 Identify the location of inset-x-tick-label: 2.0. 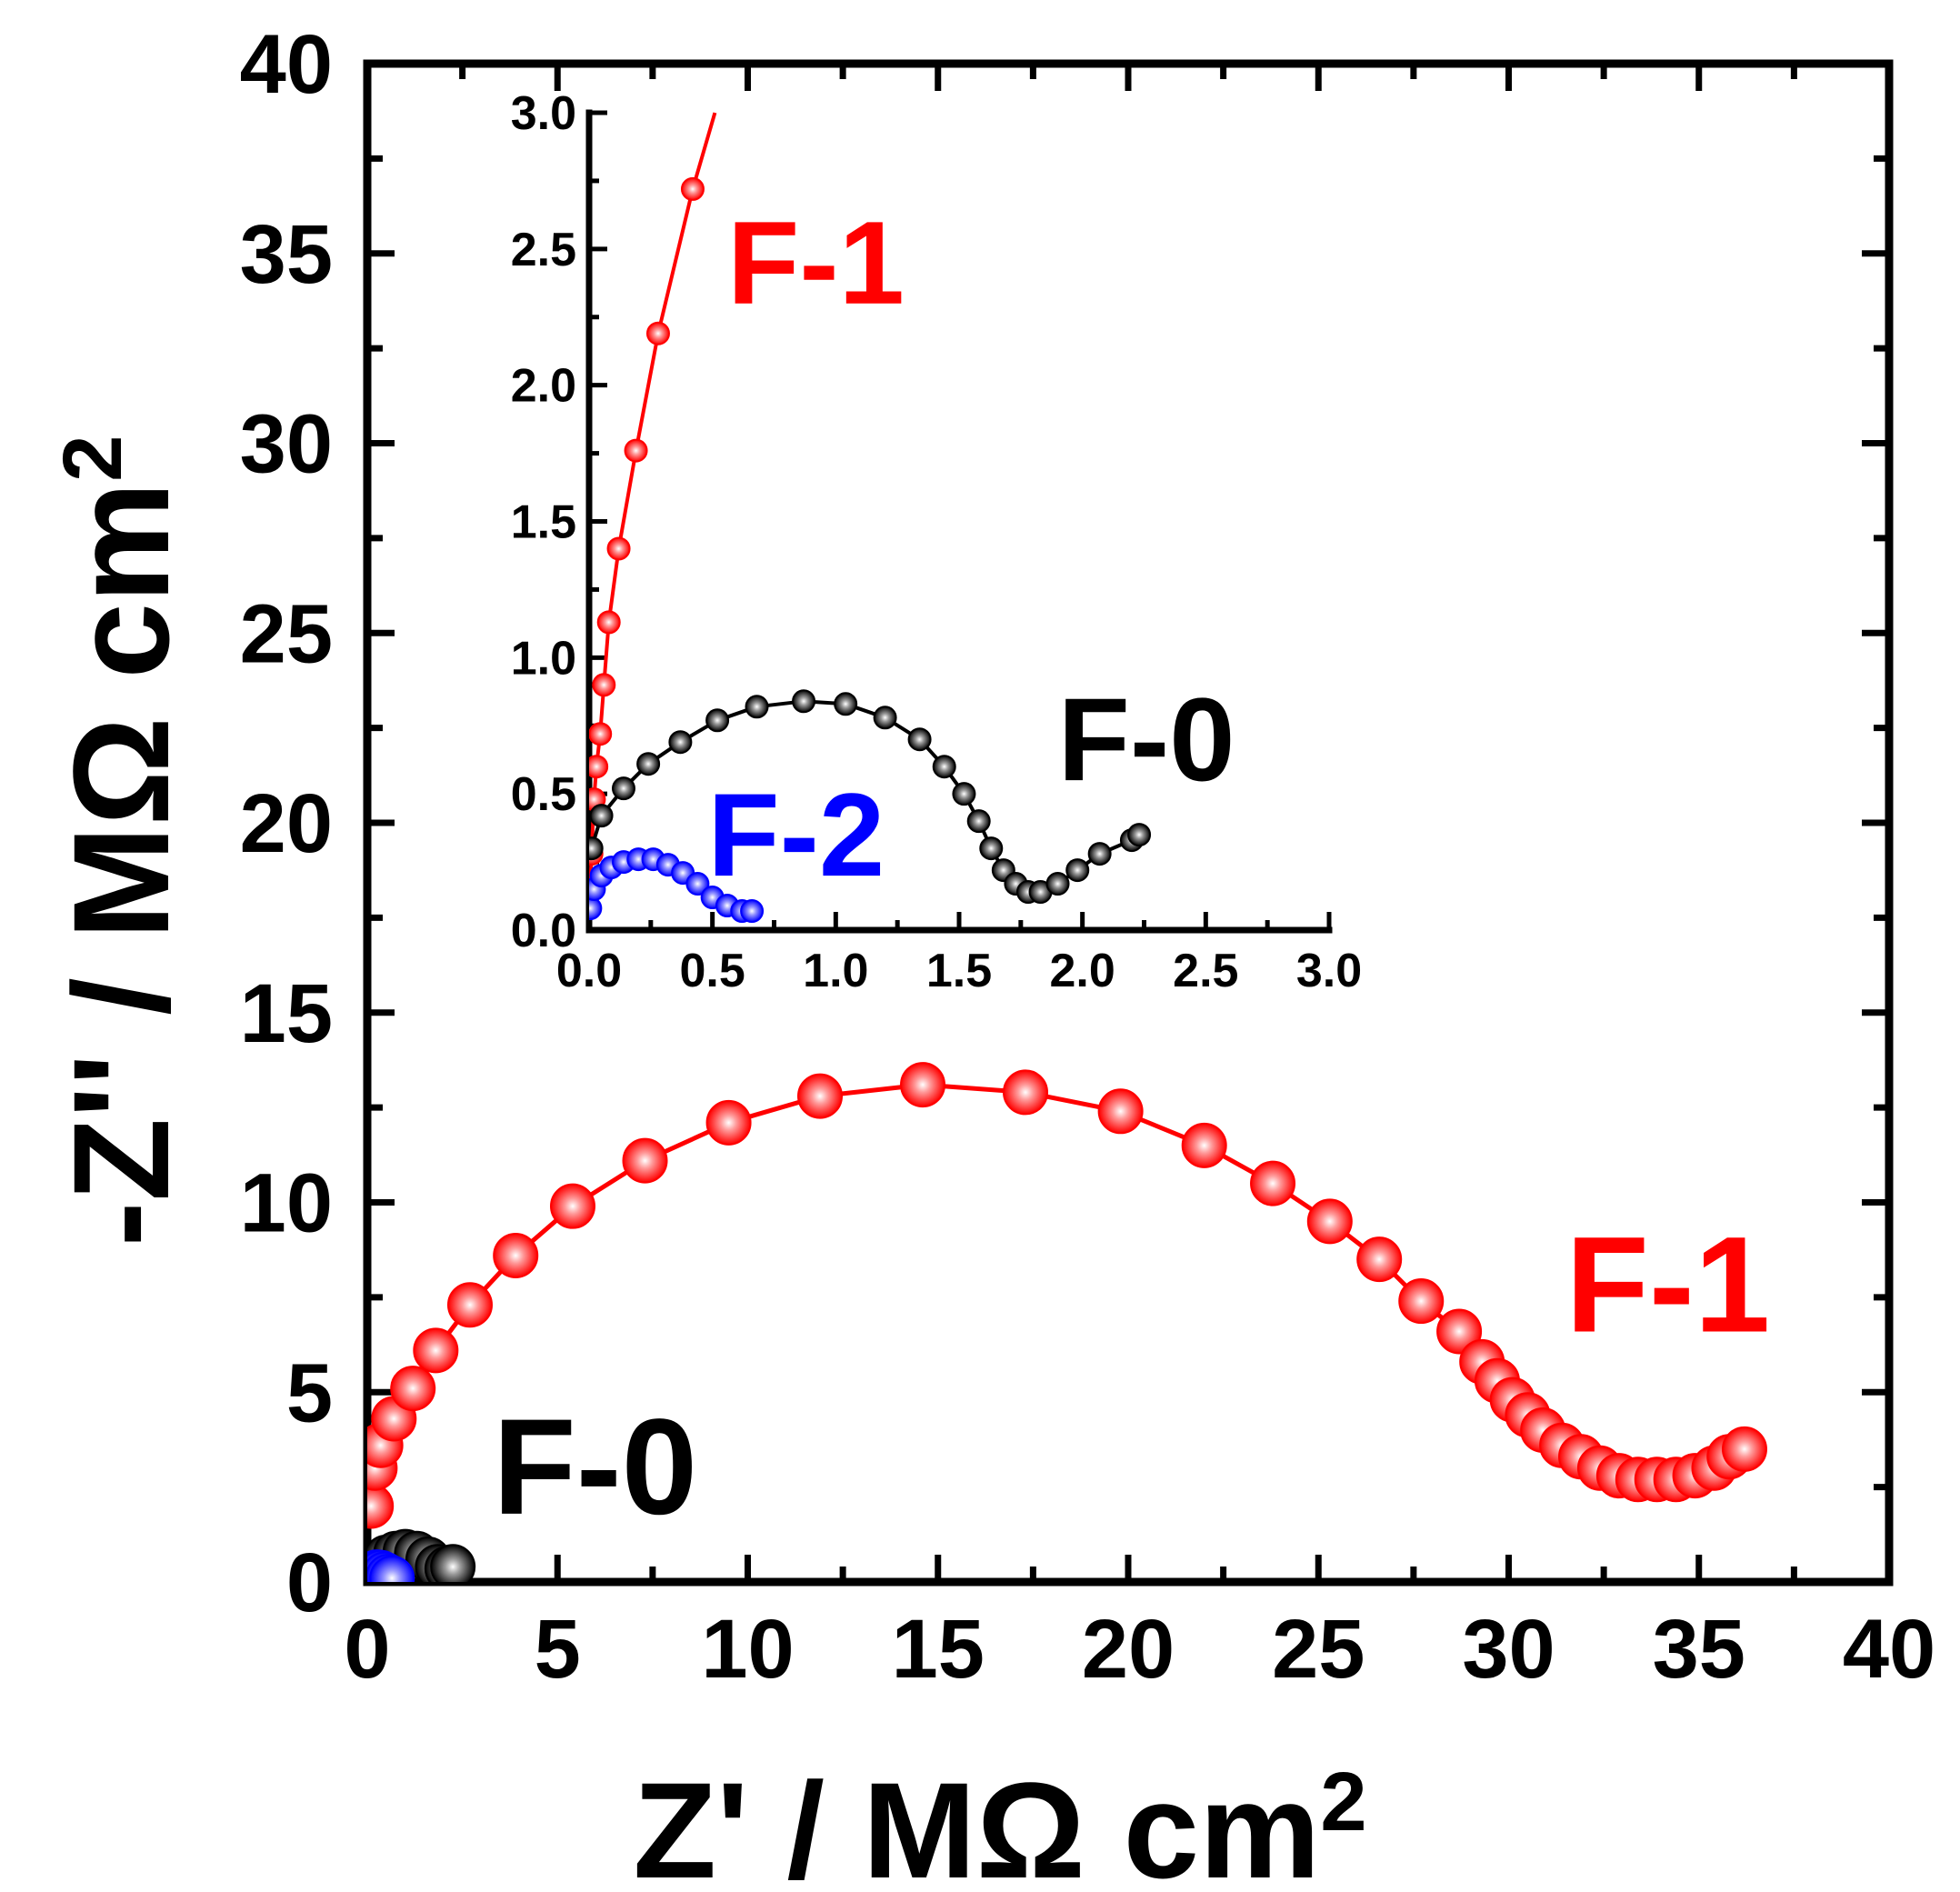
(1082, 971).